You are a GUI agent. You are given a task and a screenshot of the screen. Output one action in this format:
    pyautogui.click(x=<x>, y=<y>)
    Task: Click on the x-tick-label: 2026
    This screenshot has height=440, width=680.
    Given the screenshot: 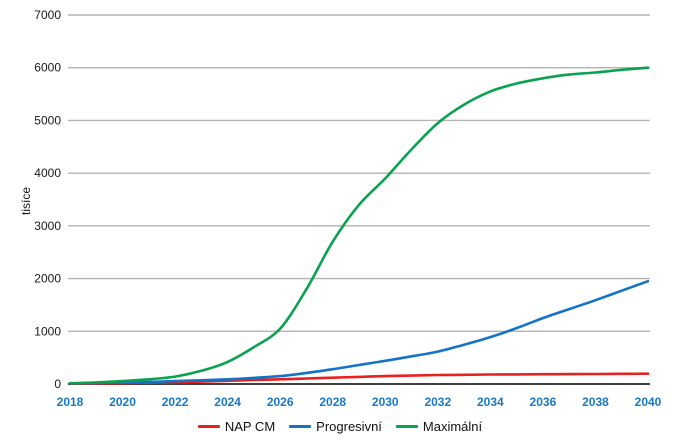 What is the action you would take?
    pyautogui.click(x=280, y=402)
    